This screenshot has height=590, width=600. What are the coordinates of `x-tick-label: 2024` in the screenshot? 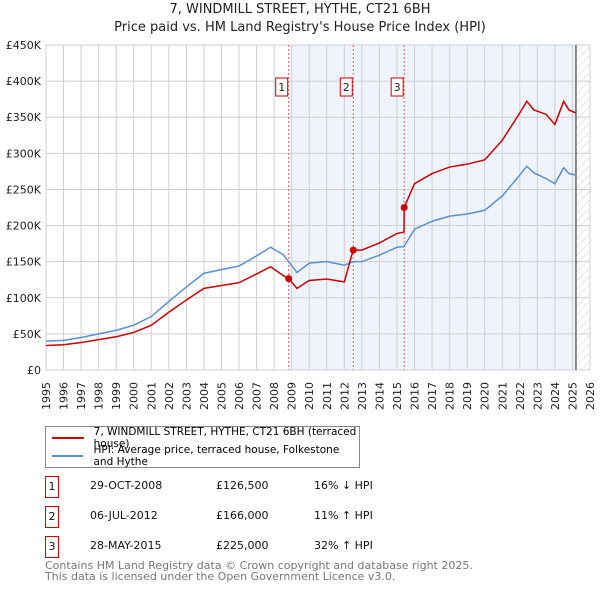 It's located at (555, 396).